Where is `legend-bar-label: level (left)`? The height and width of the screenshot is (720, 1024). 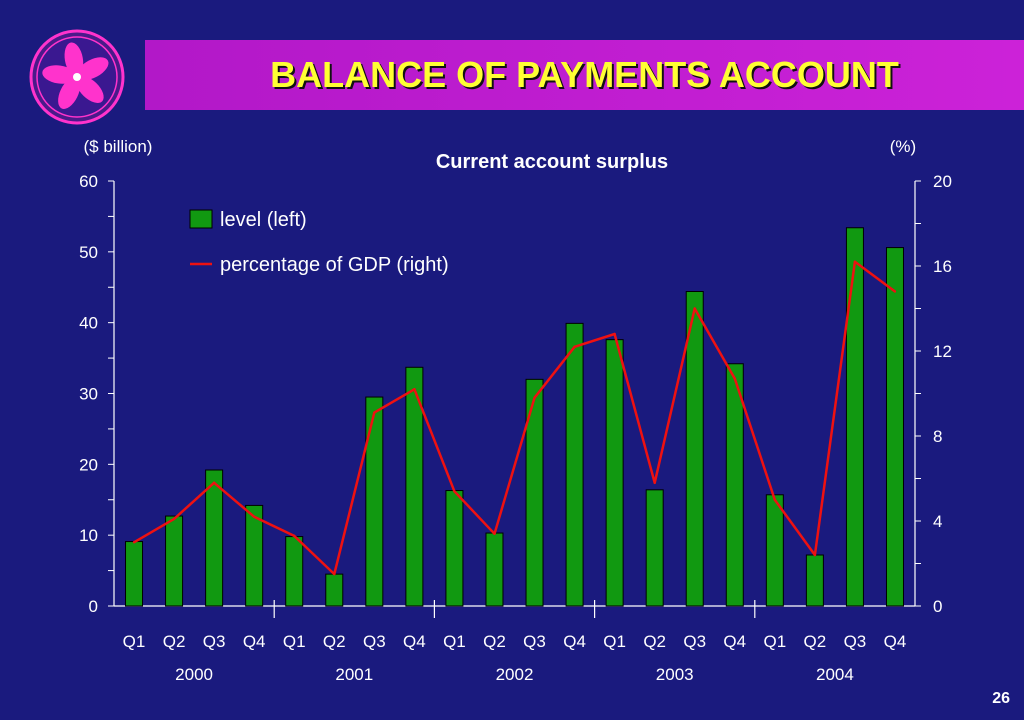 legend-bar-label: level (left) is located at coordinates (263, 220).